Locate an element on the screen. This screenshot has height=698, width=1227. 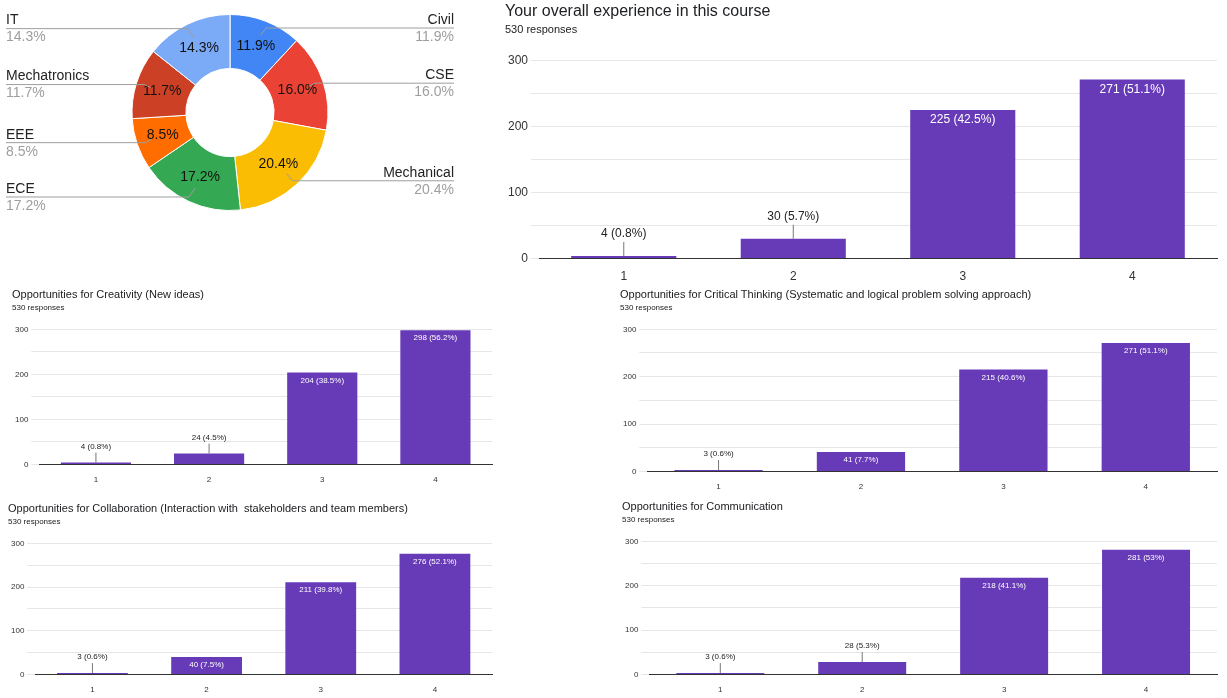
data-label: 281 (53%) is located at coordinates (1146, 557).